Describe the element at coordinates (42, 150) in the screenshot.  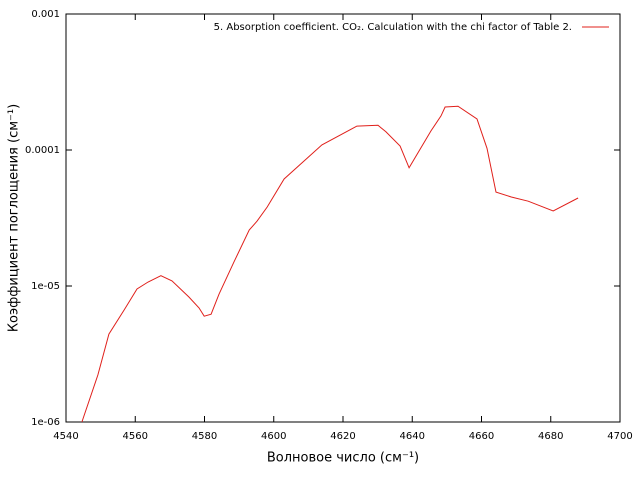
I see `y-tick-label: 0.0001` at that location.